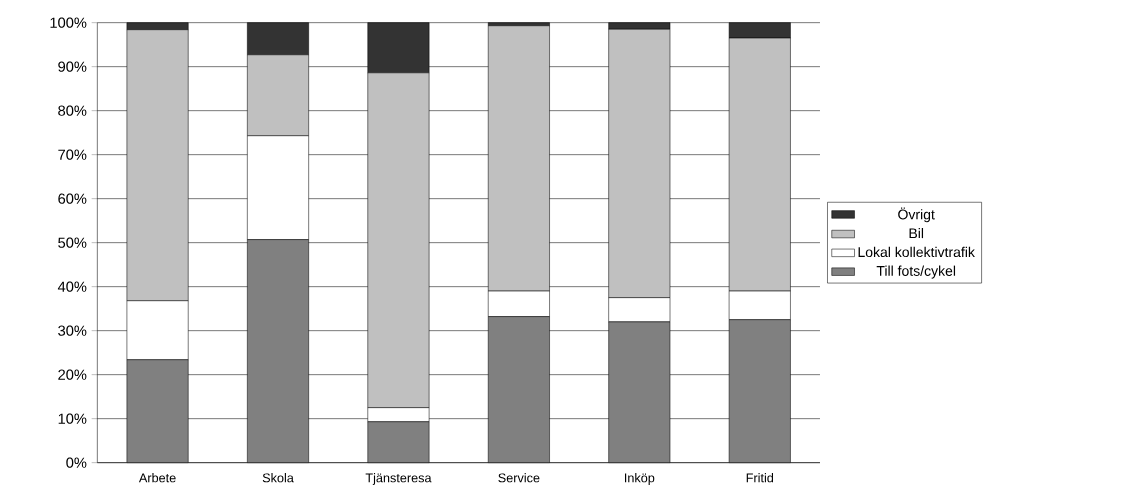 The height and width of the screenshot is (504, 1132). What do you see at coordinates (916, 252) in the screenshot?
I see `legend-label: Lokal kollektivtrafik` at bounding box center [916, 252].